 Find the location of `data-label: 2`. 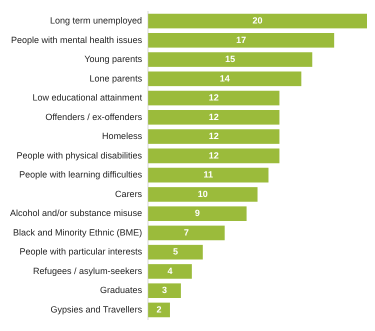

data-label: 2 is located at coordinates (159, 309).